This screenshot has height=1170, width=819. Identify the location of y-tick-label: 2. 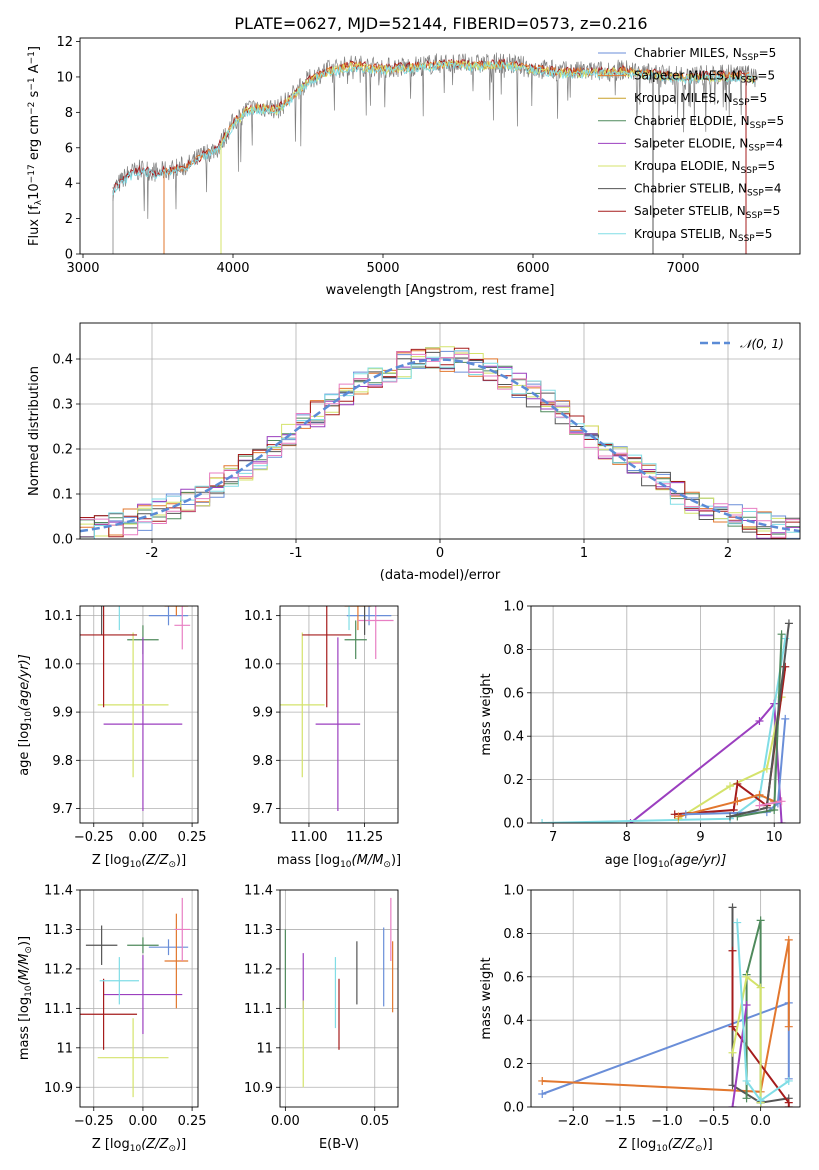
(69, 219).